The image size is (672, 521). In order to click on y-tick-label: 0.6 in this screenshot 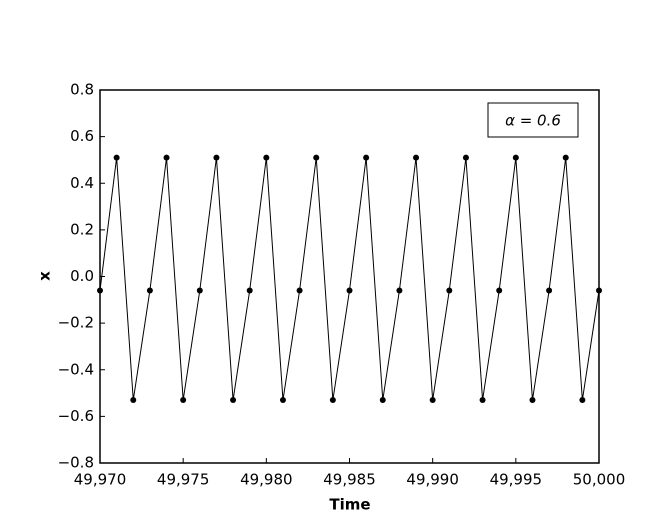, I will do `click(82, 136)`.